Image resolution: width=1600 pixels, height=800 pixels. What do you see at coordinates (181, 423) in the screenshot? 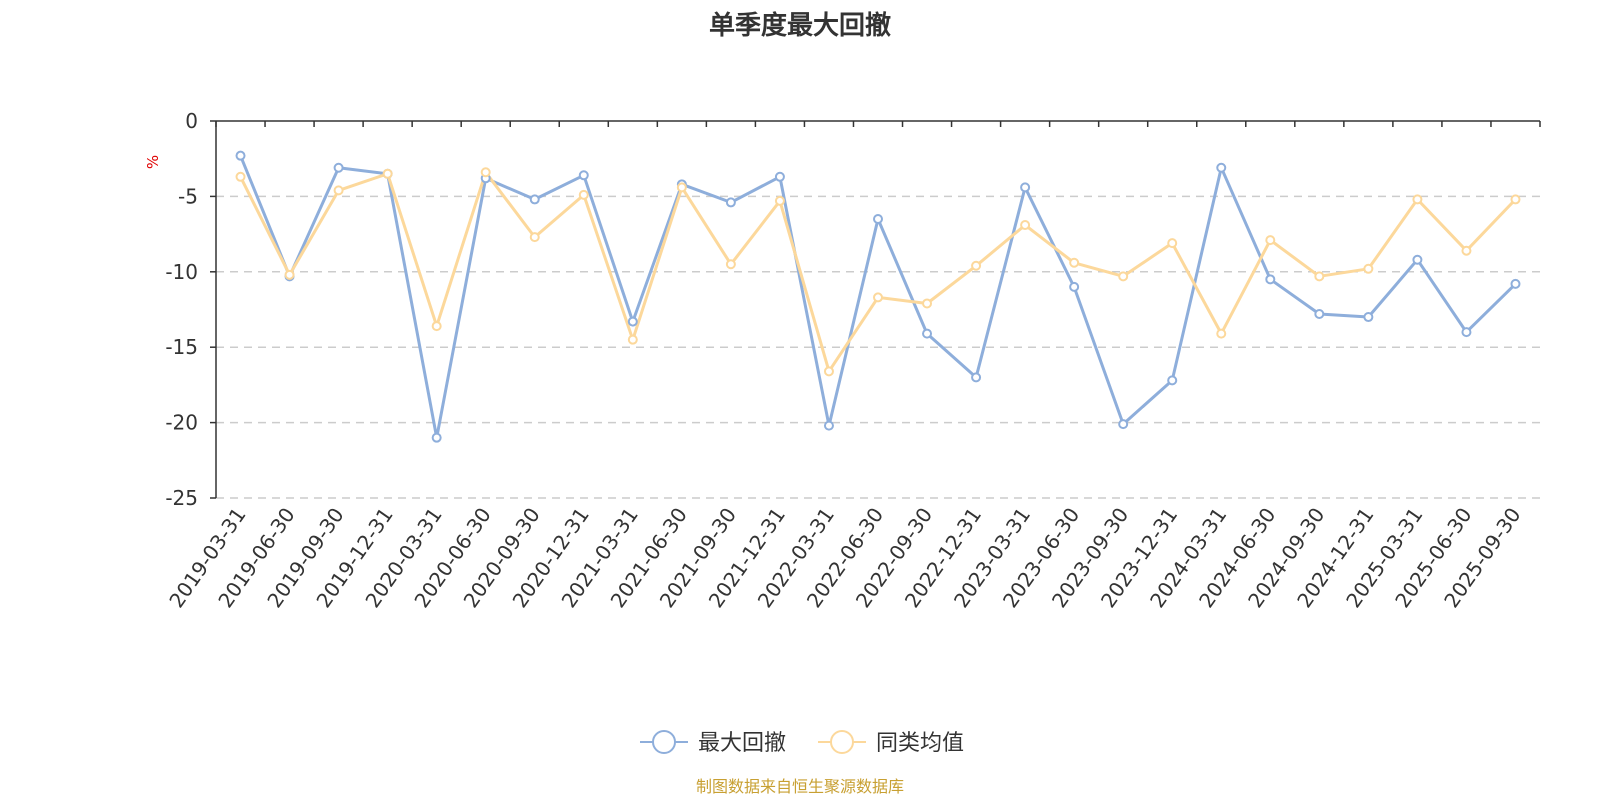
I see `y-tick-label-4: -20` at bounding box center [181, 423].